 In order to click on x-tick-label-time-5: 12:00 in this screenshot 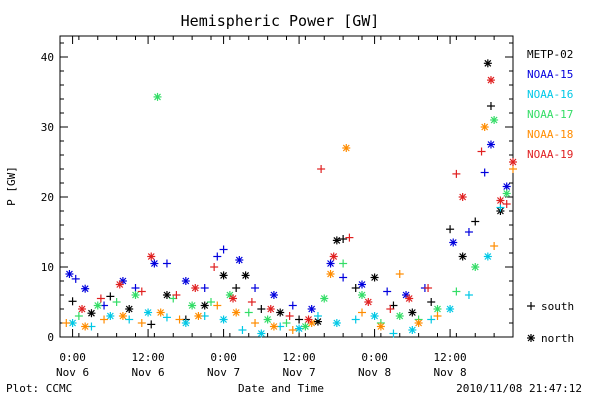, I will do `click(450, 357)`.